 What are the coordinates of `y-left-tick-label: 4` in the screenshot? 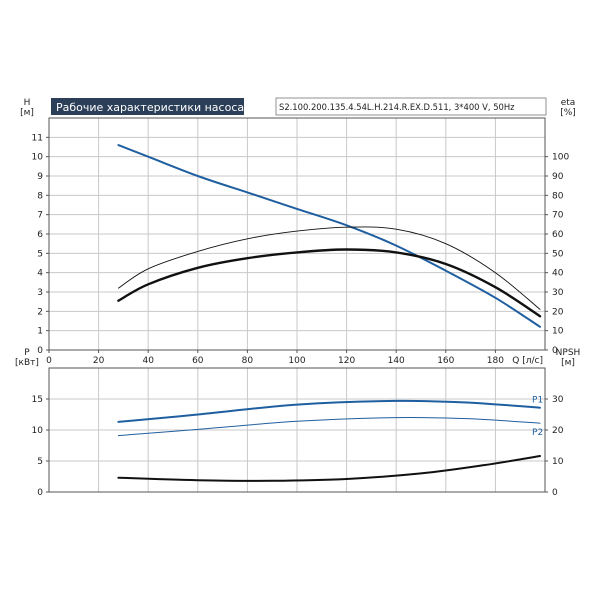 It's located at (40, 274).